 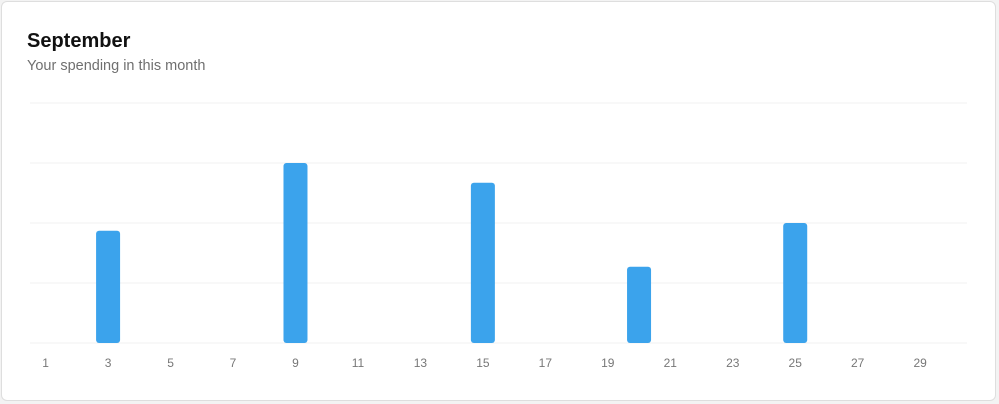 What do you see at coordinates (546, 363) in the screenshot?
I see `x-tick-label: 17` at bounding box center [546, 363].